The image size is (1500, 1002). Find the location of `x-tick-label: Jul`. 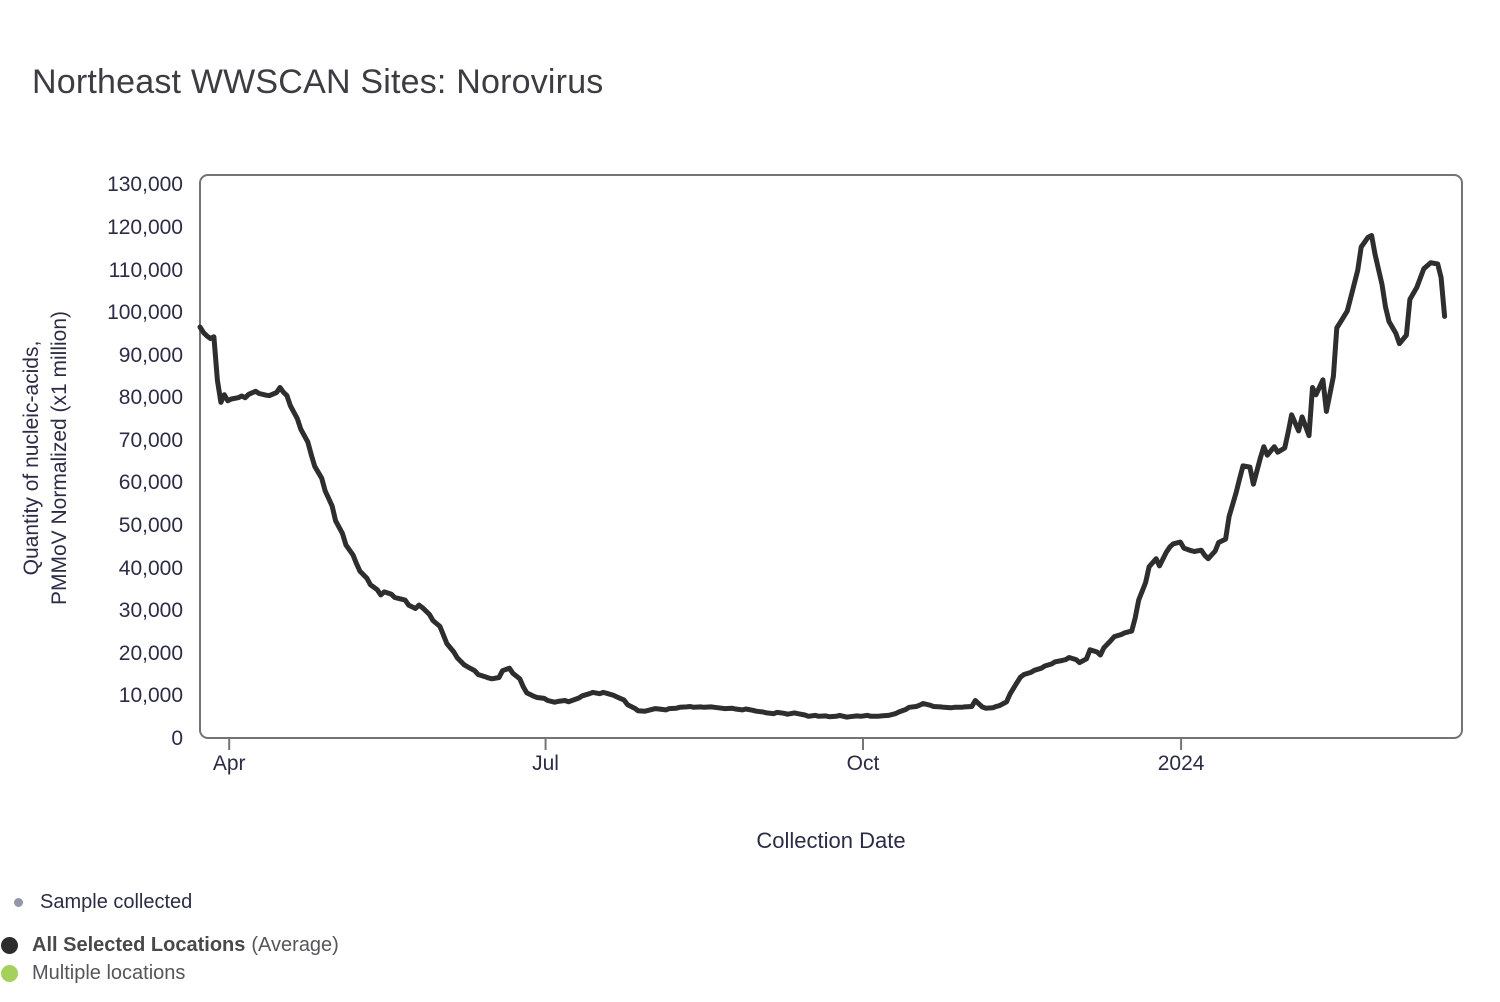

x-tick-label: Jul is located at coordinates (545, 763).